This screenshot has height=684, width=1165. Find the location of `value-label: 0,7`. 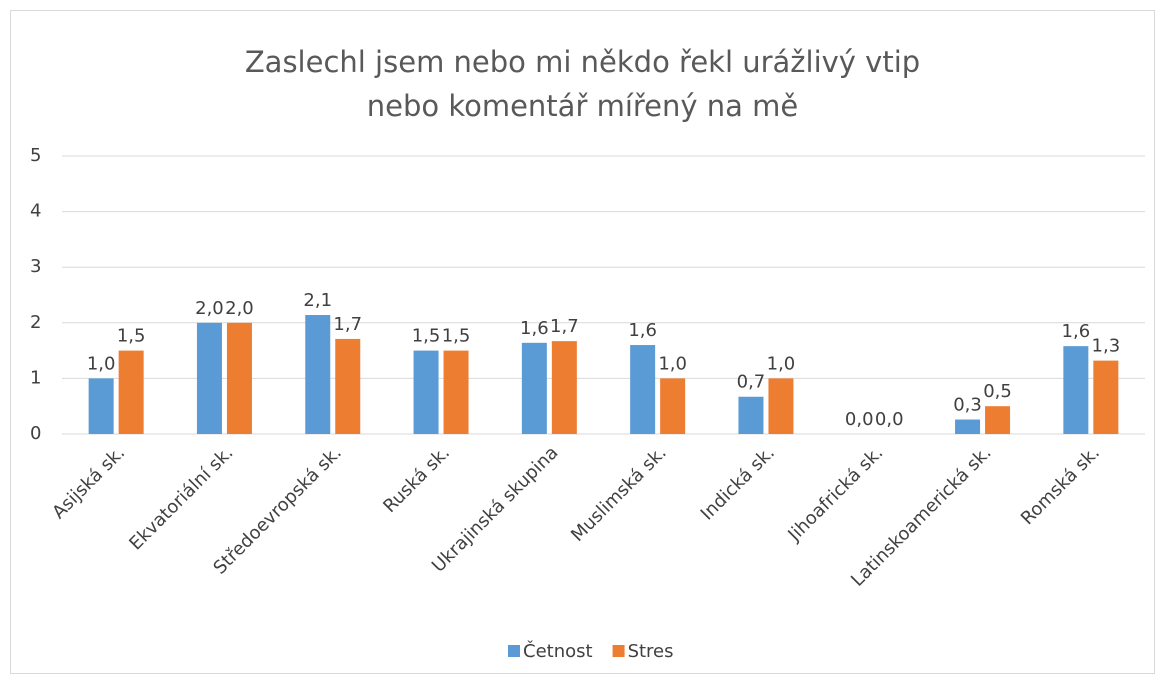

value-label: 0,7 is located at coordinates (751, 382).